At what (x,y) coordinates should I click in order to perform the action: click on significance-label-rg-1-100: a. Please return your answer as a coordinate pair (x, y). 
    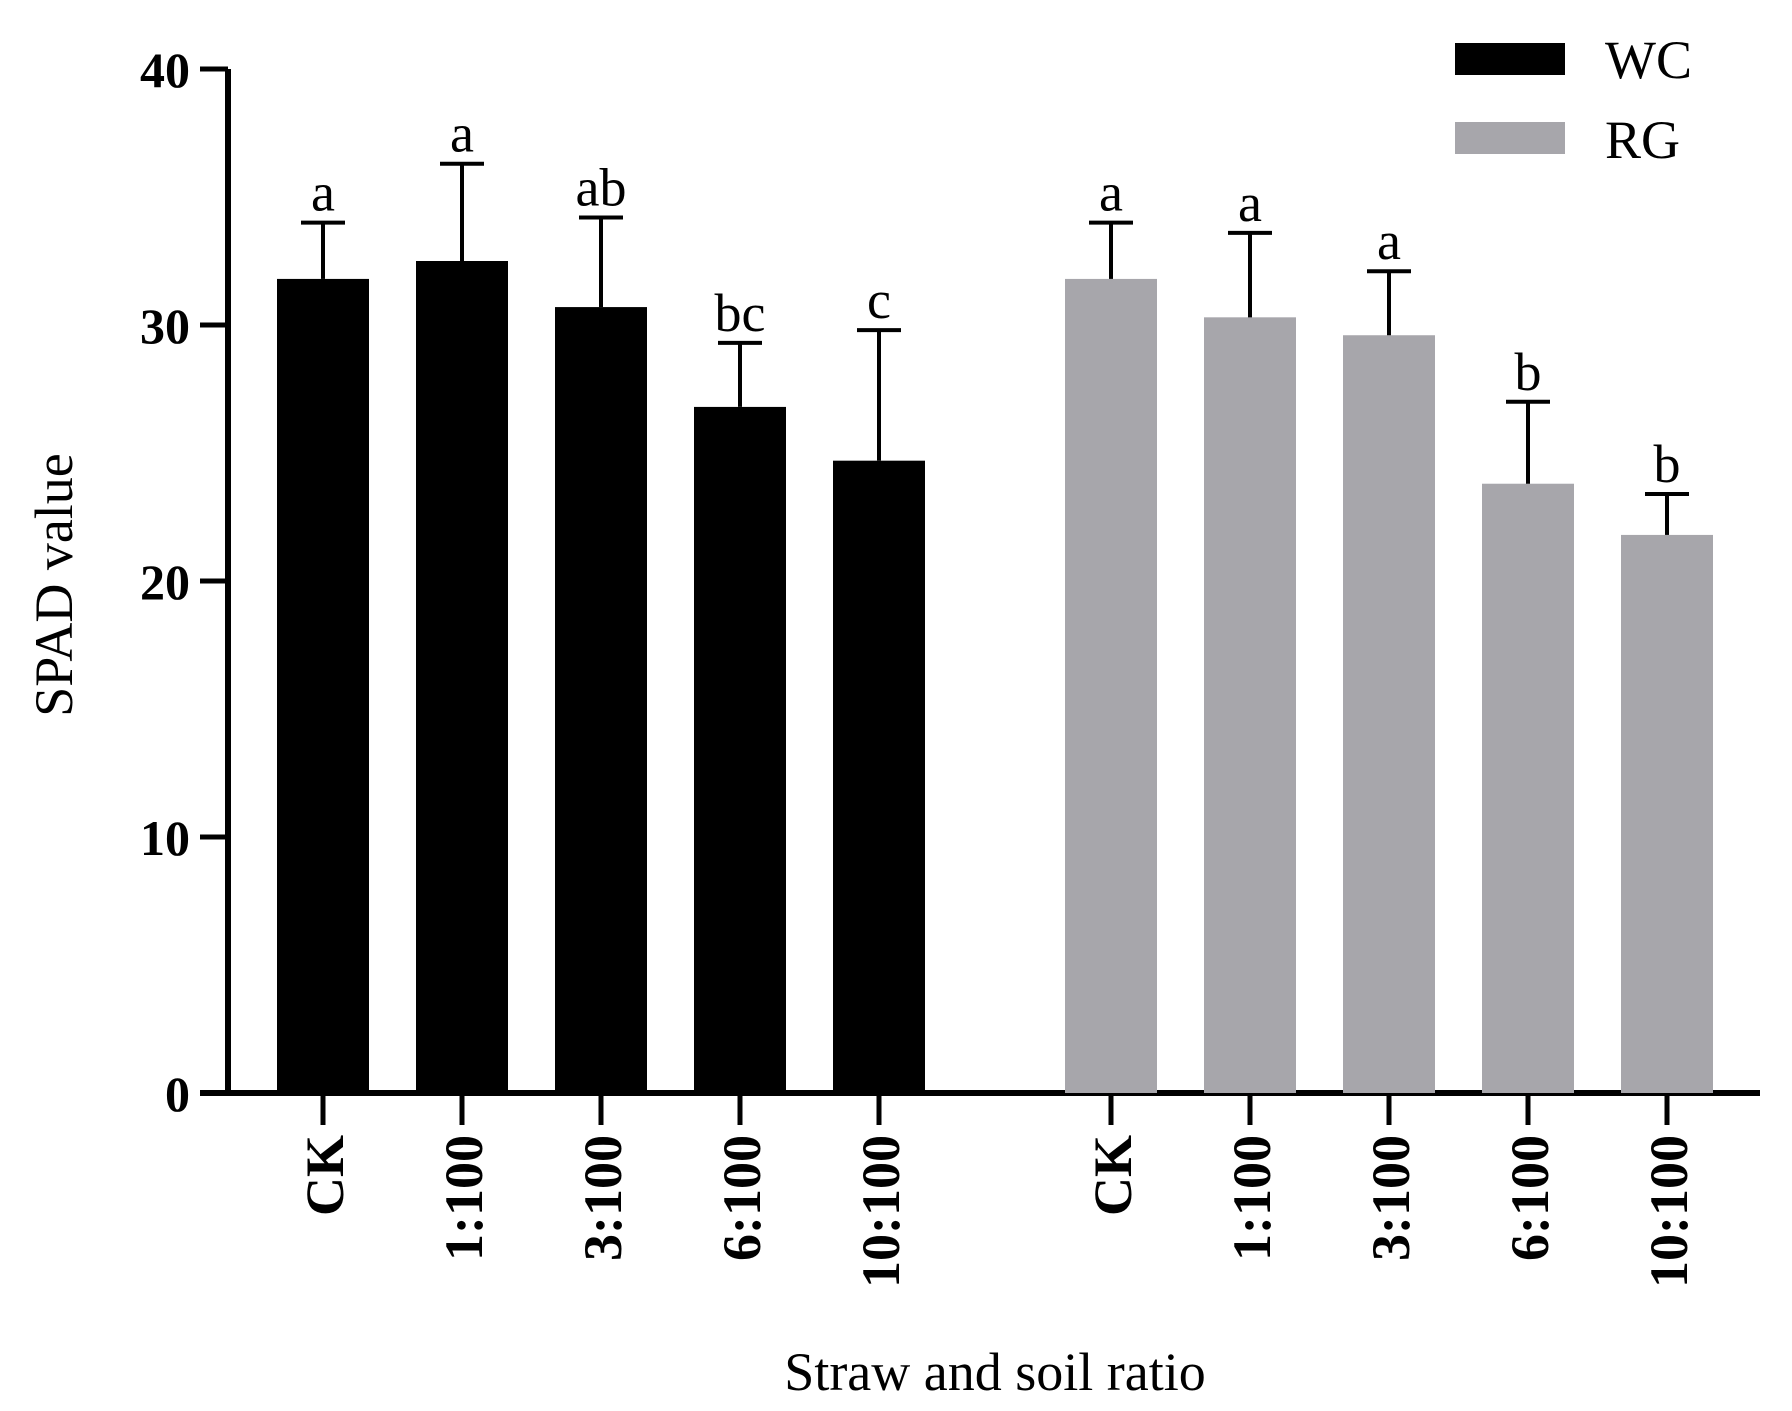
    Looking at the image, I should click on (1250, 203).